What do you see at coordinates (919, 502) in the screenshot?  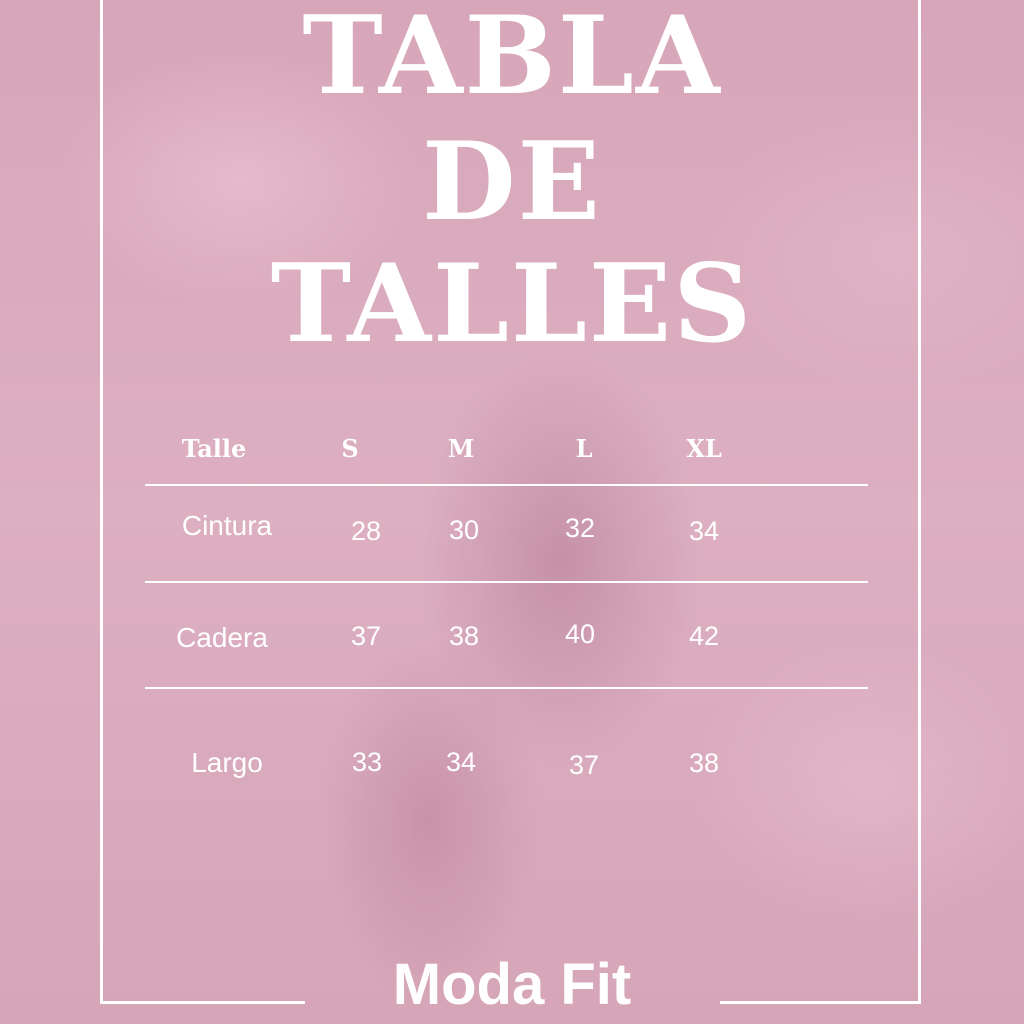 I see `frame-border-right` at bounding box center [919, 502].